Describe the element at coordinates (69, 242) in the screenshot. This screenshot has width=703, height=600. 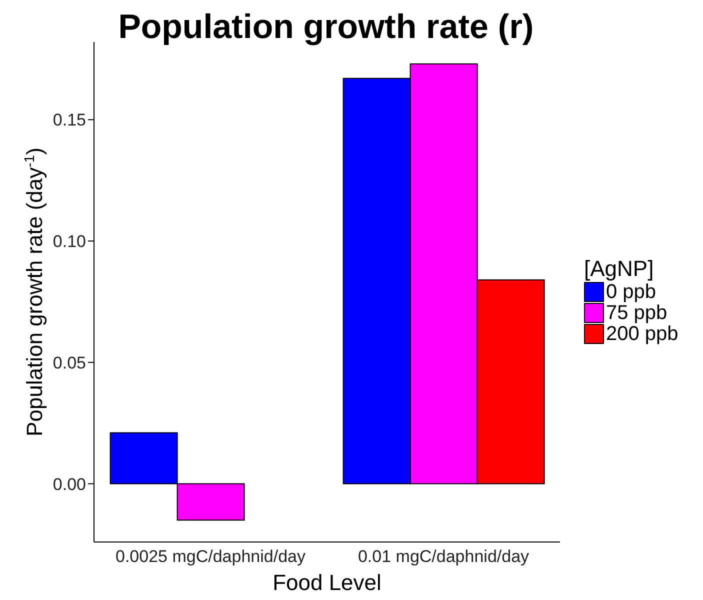
I see `y-tick-label: 0.10` at that location.